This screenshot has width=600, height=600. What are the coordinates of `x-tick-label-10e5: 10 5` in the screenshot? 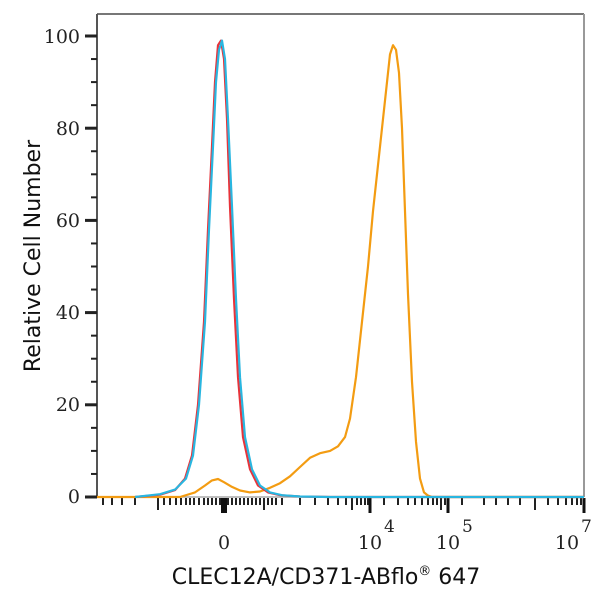 It's located at (454, 535).